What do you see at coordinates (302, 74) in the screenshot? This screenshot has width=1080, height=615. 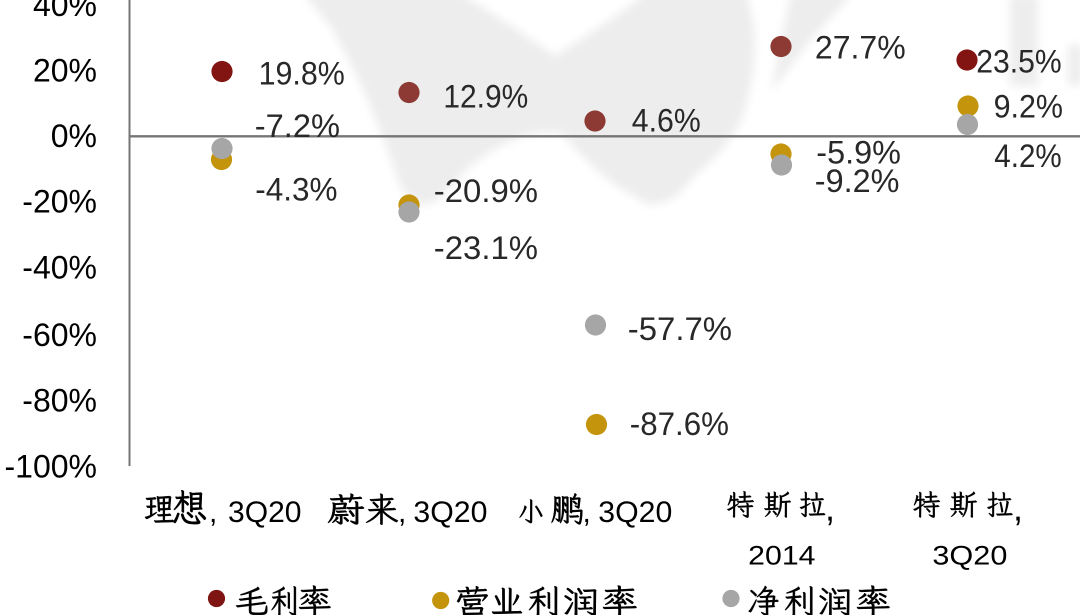 I see `svg-text: 19.8%` at bounding box center [302, 74].